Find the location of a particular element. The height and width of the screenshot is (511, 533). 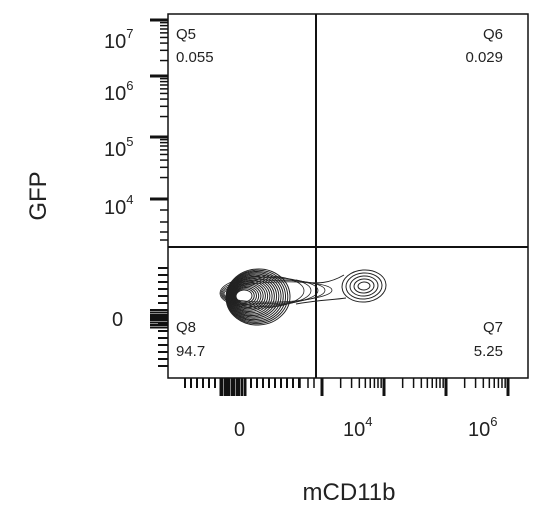

x-axis-tick-marks is located at coordinates (347, 387).